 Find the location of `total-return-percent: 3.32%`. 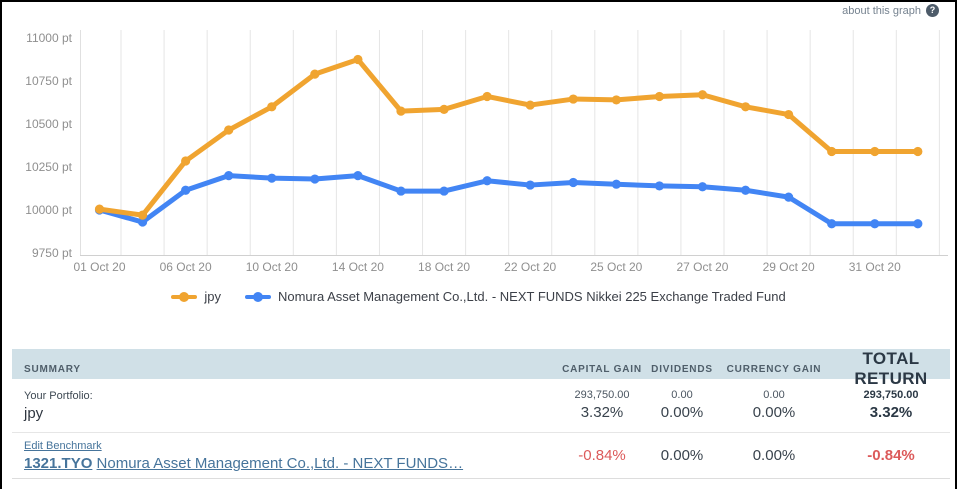

total-return-percent: 3.32% is located at coordinates (891, 412).